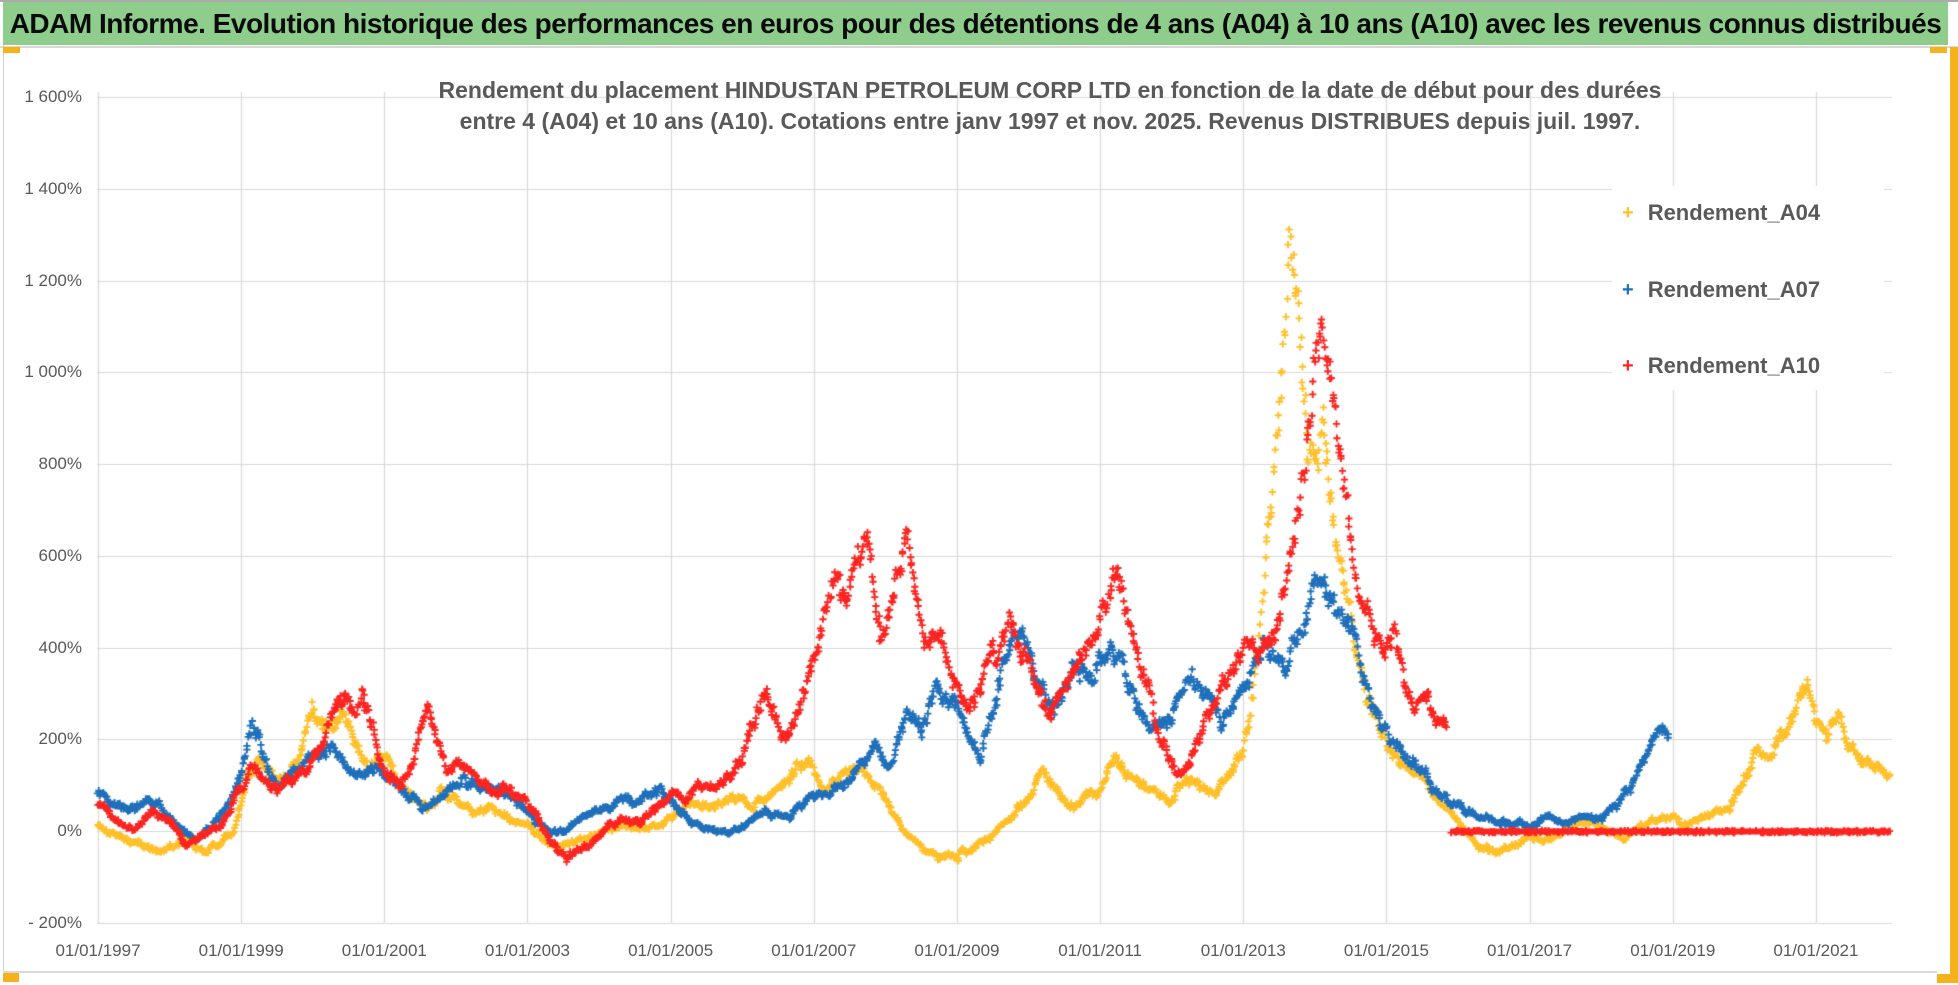 The height and width of the screenshot is (985, 1958). I want to click on x-axis-tick: 01/01/2003, so click(527, 950).